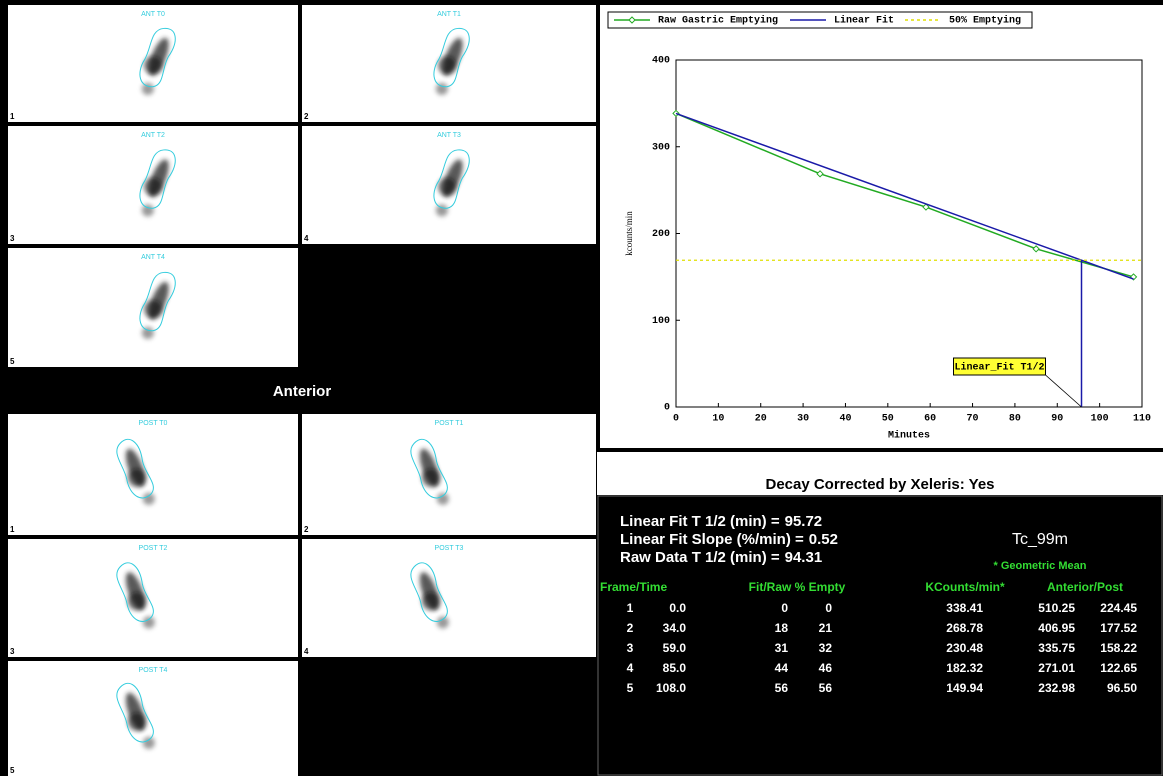 The image size is (1163, 776). I want to click on x-tick-label: 80, so click(1015, 419).